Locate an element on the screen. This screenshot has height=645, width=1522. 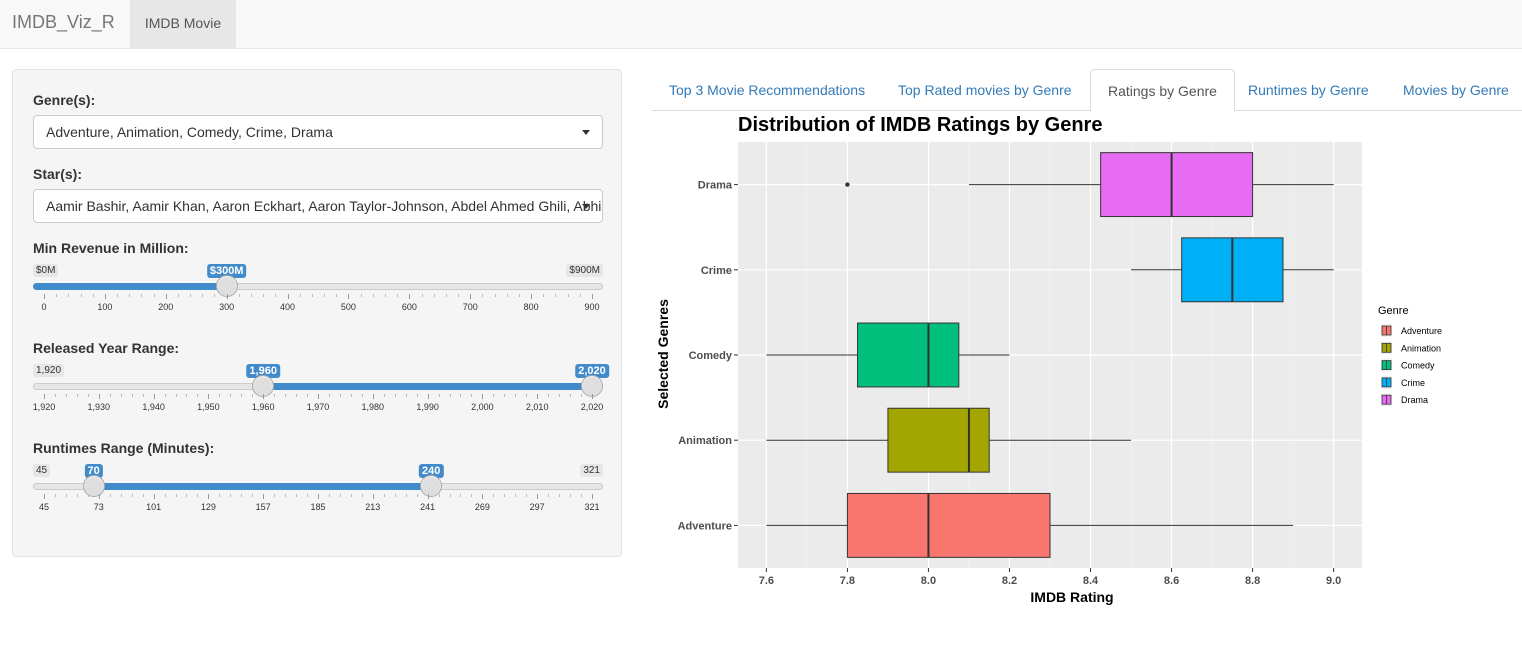
x-axis-title: IMDB Rating is located at coordinates (1071, 597).